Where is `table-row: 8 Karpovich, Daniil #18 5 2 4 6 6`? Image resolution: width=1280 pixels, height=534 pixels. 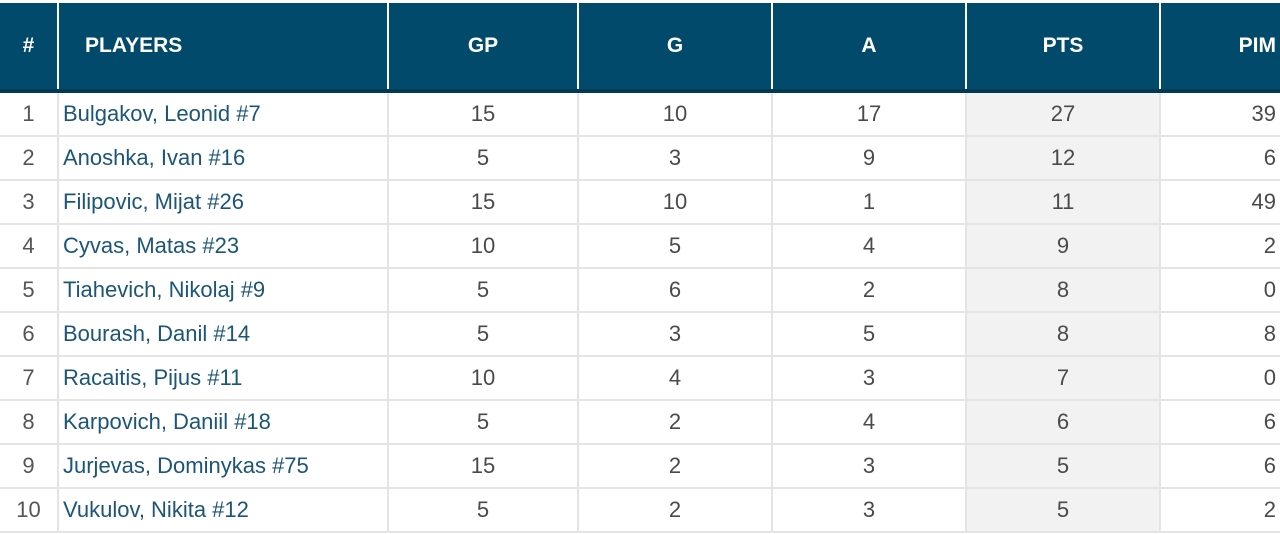
table-row: 8 Karpovich, Daniil #18 5 2 4 6 6 is located at coordinates (640, 422).